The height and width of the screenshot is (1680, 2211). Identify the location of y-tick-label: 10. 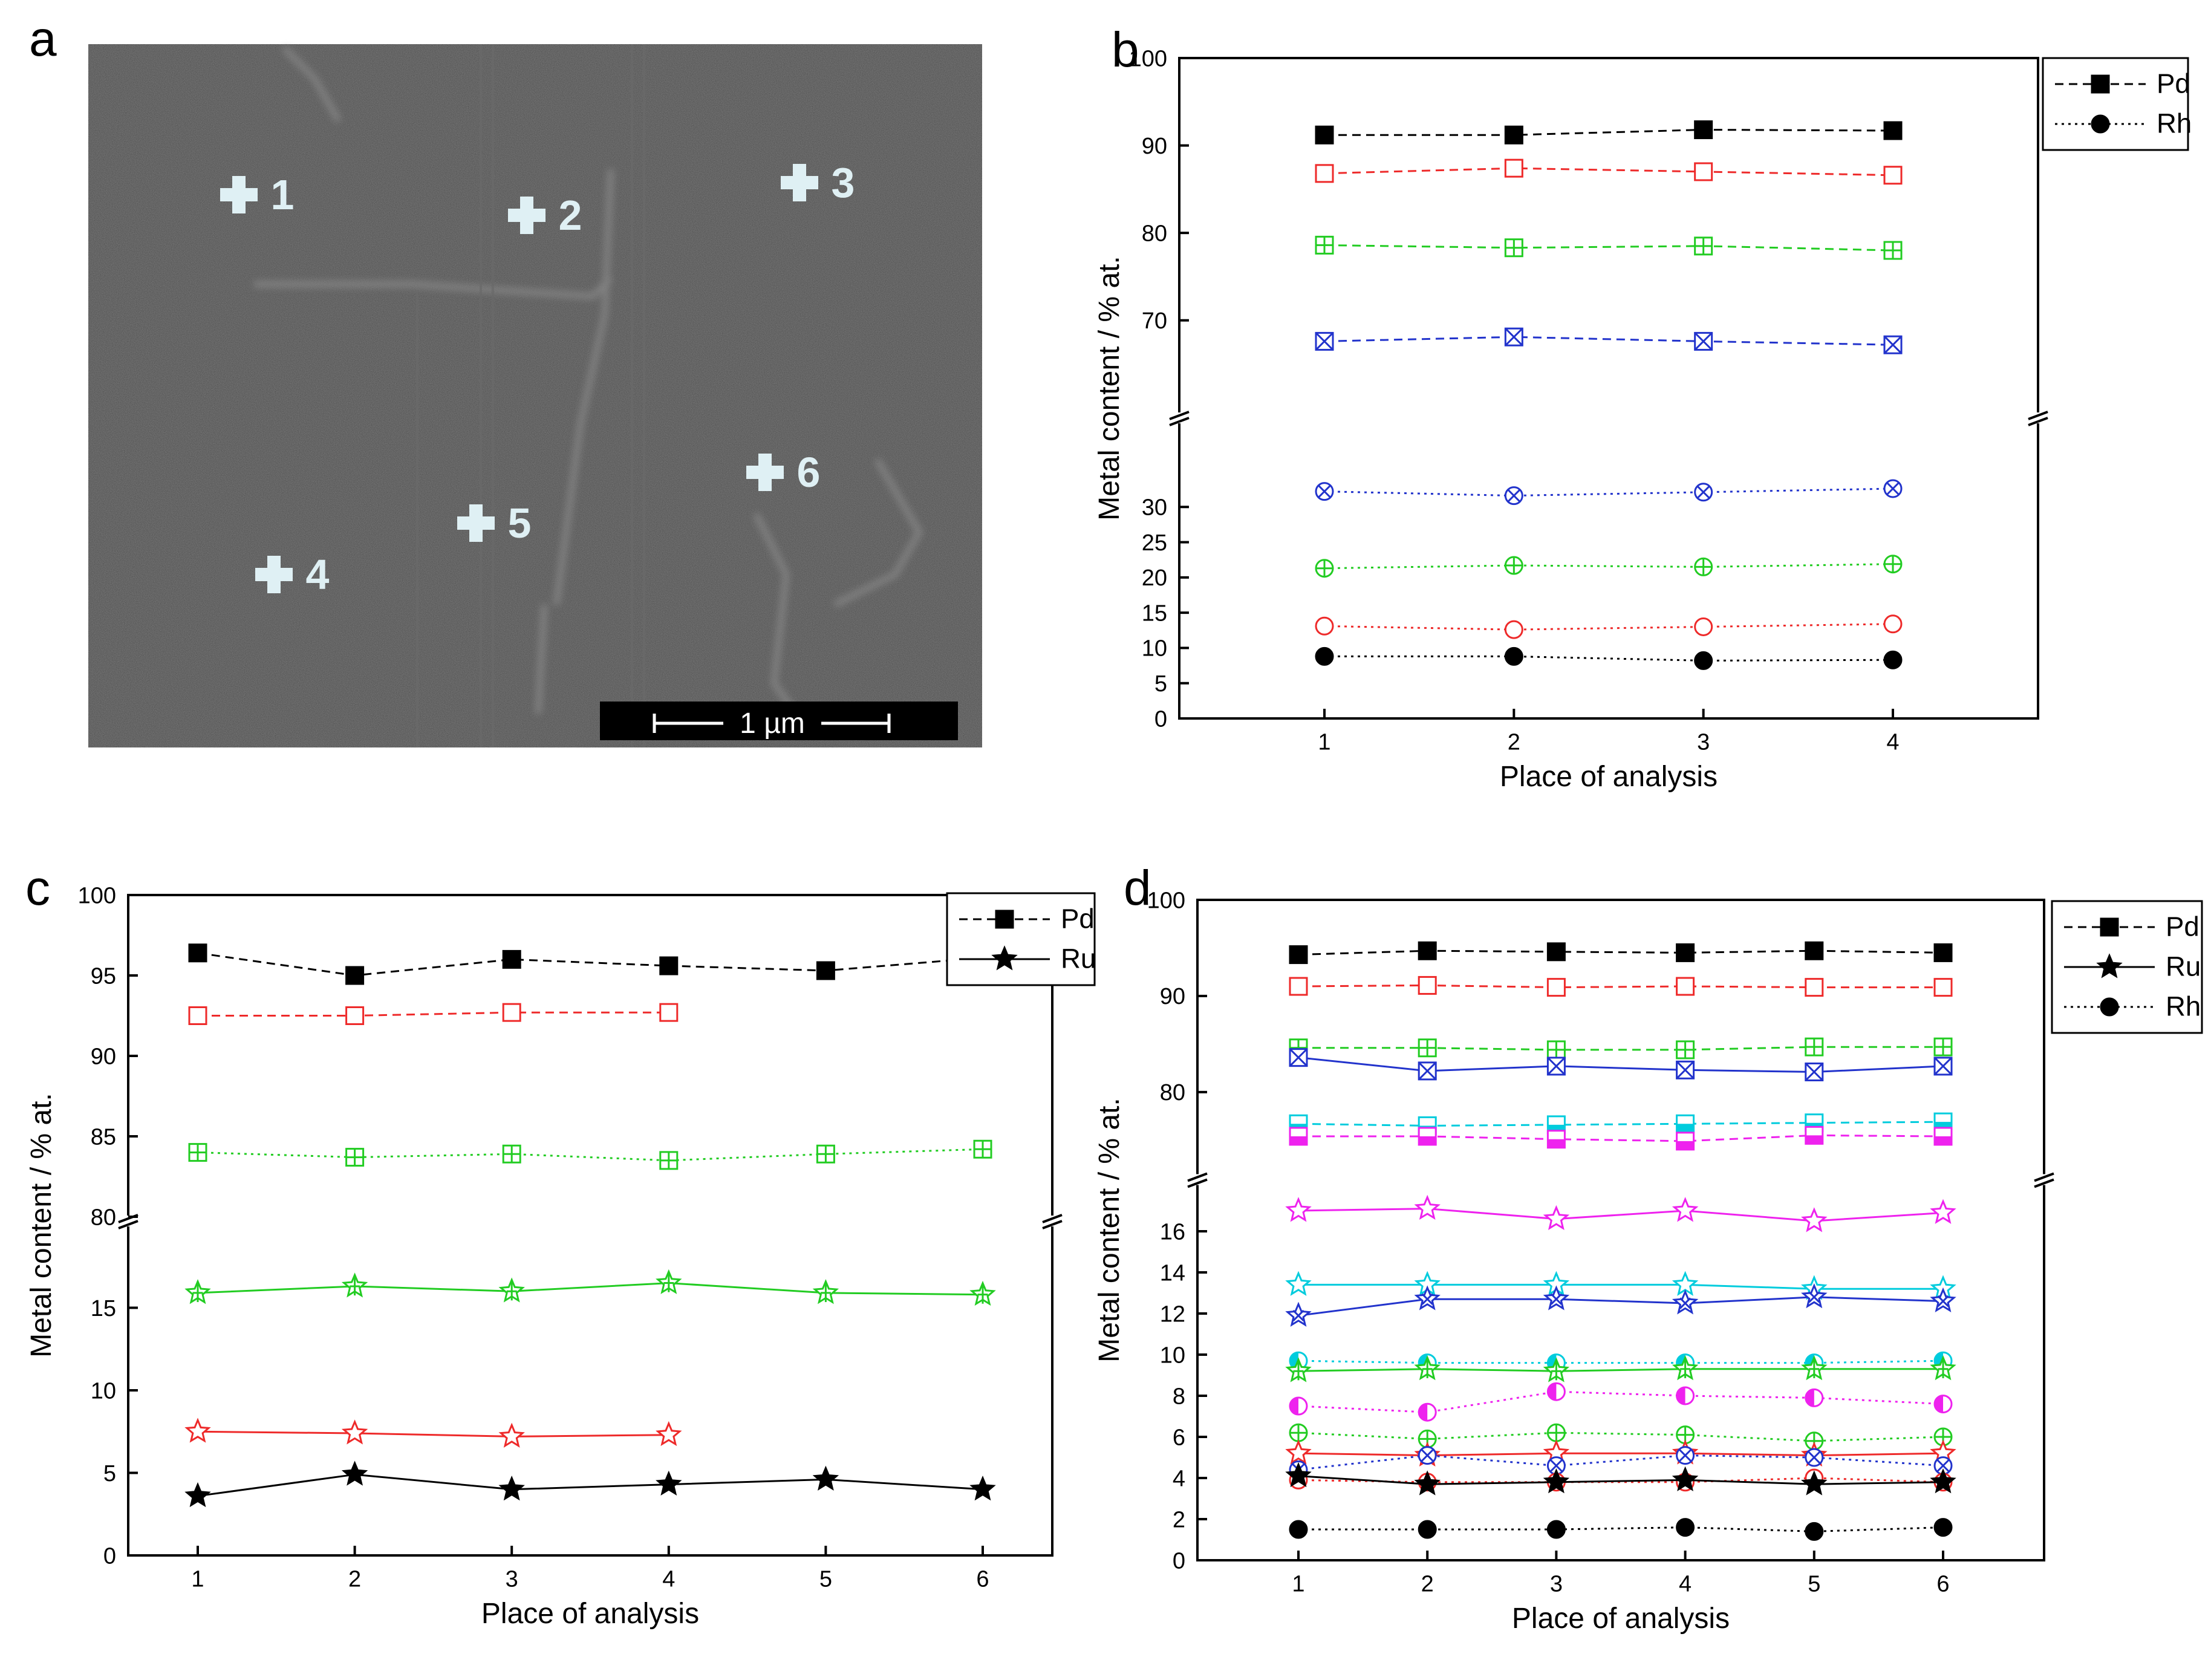
(103, 1391).